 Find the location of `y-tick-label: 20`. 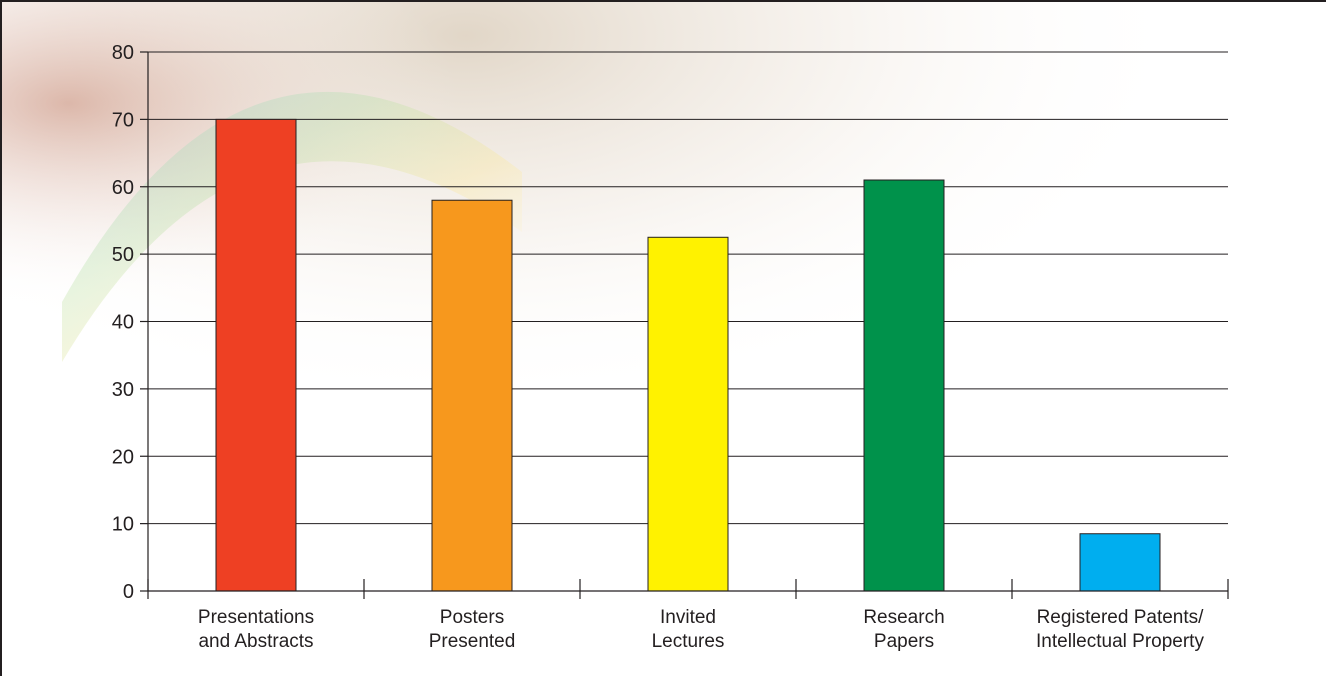

y-tick-label: 20 is located at coordinates (123, 457).